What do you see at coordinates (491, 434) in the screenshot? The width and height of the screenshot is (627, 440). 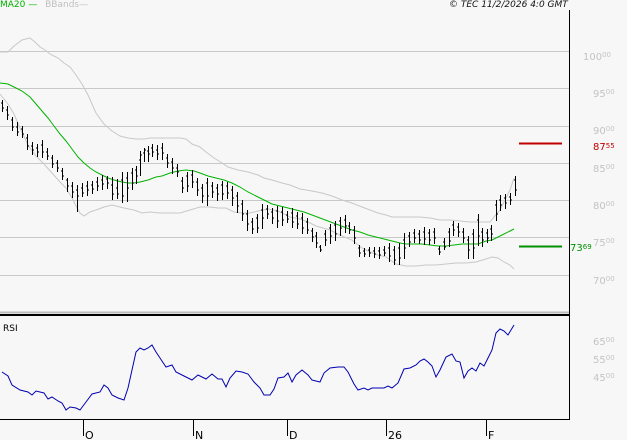 I see `x-label-feb: F` at bounding box center [491, 434].